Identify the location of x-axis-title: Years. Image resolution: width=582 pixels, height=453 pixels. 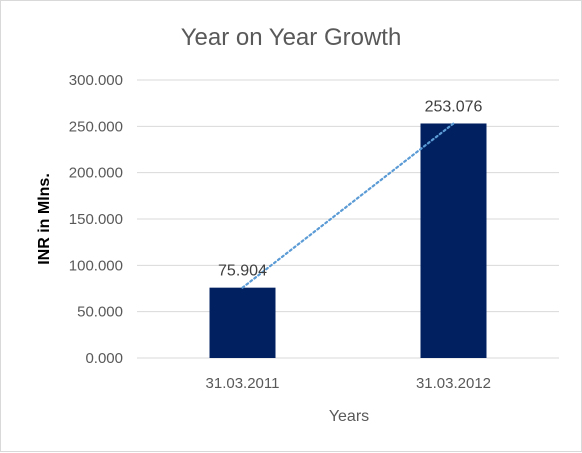
(349, 416).